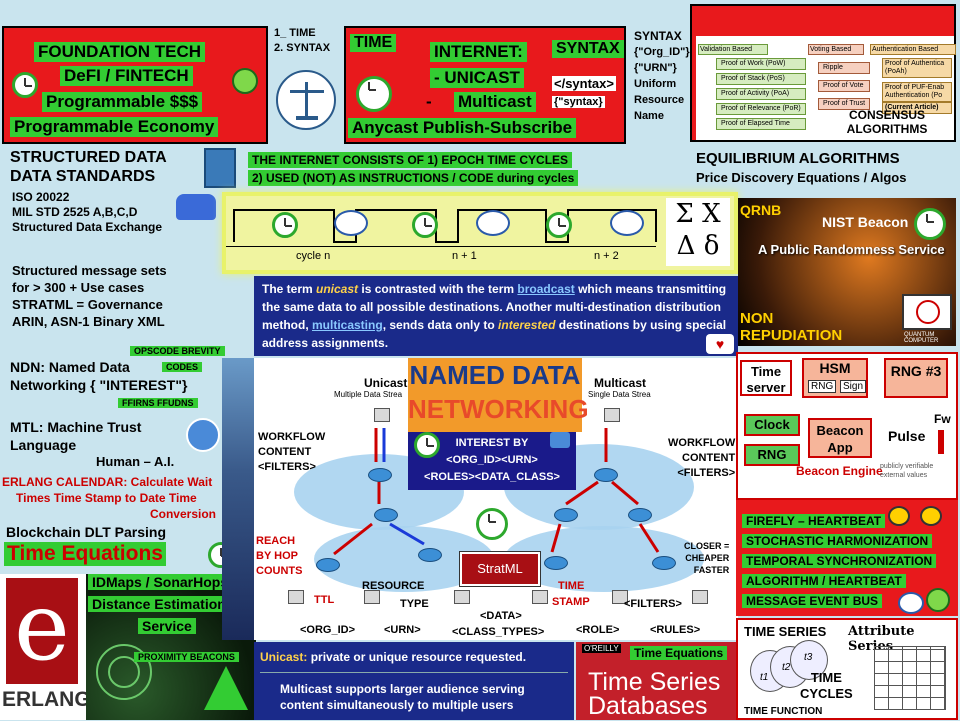 This screenshot has height=721, width=960. Describe the element at coordinates (907, 436) in the screenshot. I see `pulse-label: Pulse` at that location.